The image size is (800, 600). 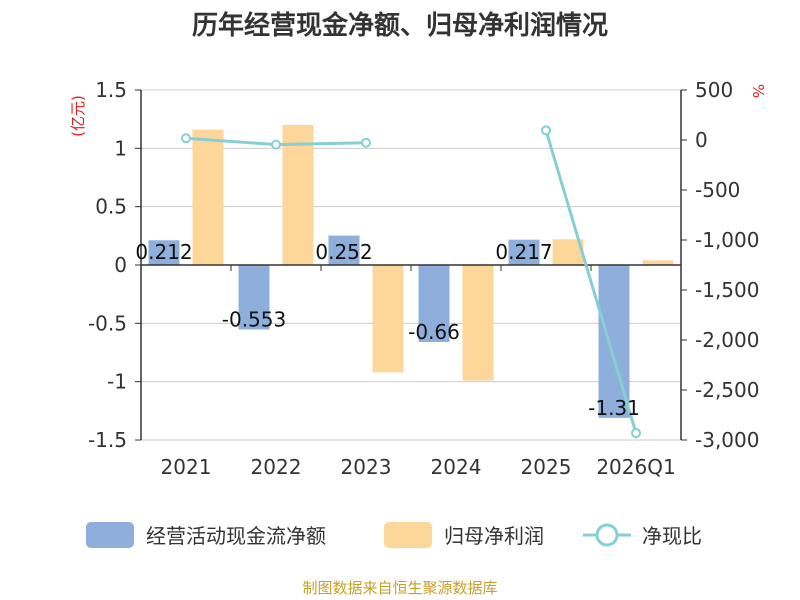 What do you see at coordinates (236, 536) in the screenshot?
I see `legend-label-cashflow: 经营活动现金流净额` at bounding box center [236, 536].